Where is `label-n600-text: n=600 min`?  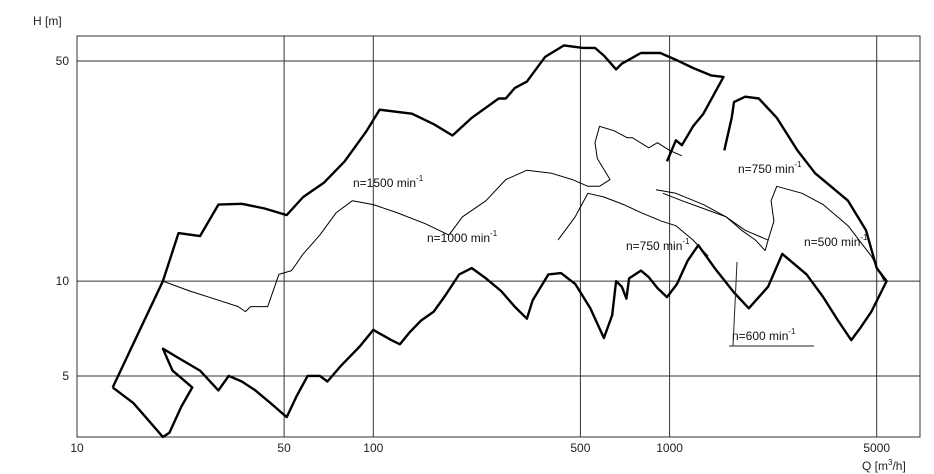 label-n600-text: n=600 min is located at coordinates (760, 336).